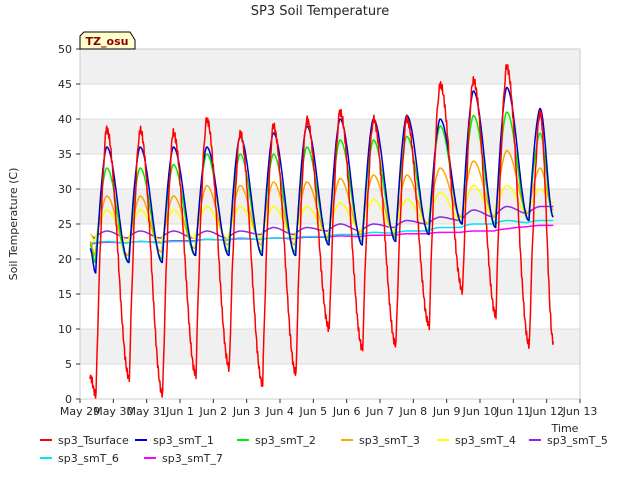 This screenshot has height=480, width=640. What do you see at coordinates (13, 224) in the screenshot?
I see `y-axis-title: Soil Temperature (C)` at bounding box center [13, 224].